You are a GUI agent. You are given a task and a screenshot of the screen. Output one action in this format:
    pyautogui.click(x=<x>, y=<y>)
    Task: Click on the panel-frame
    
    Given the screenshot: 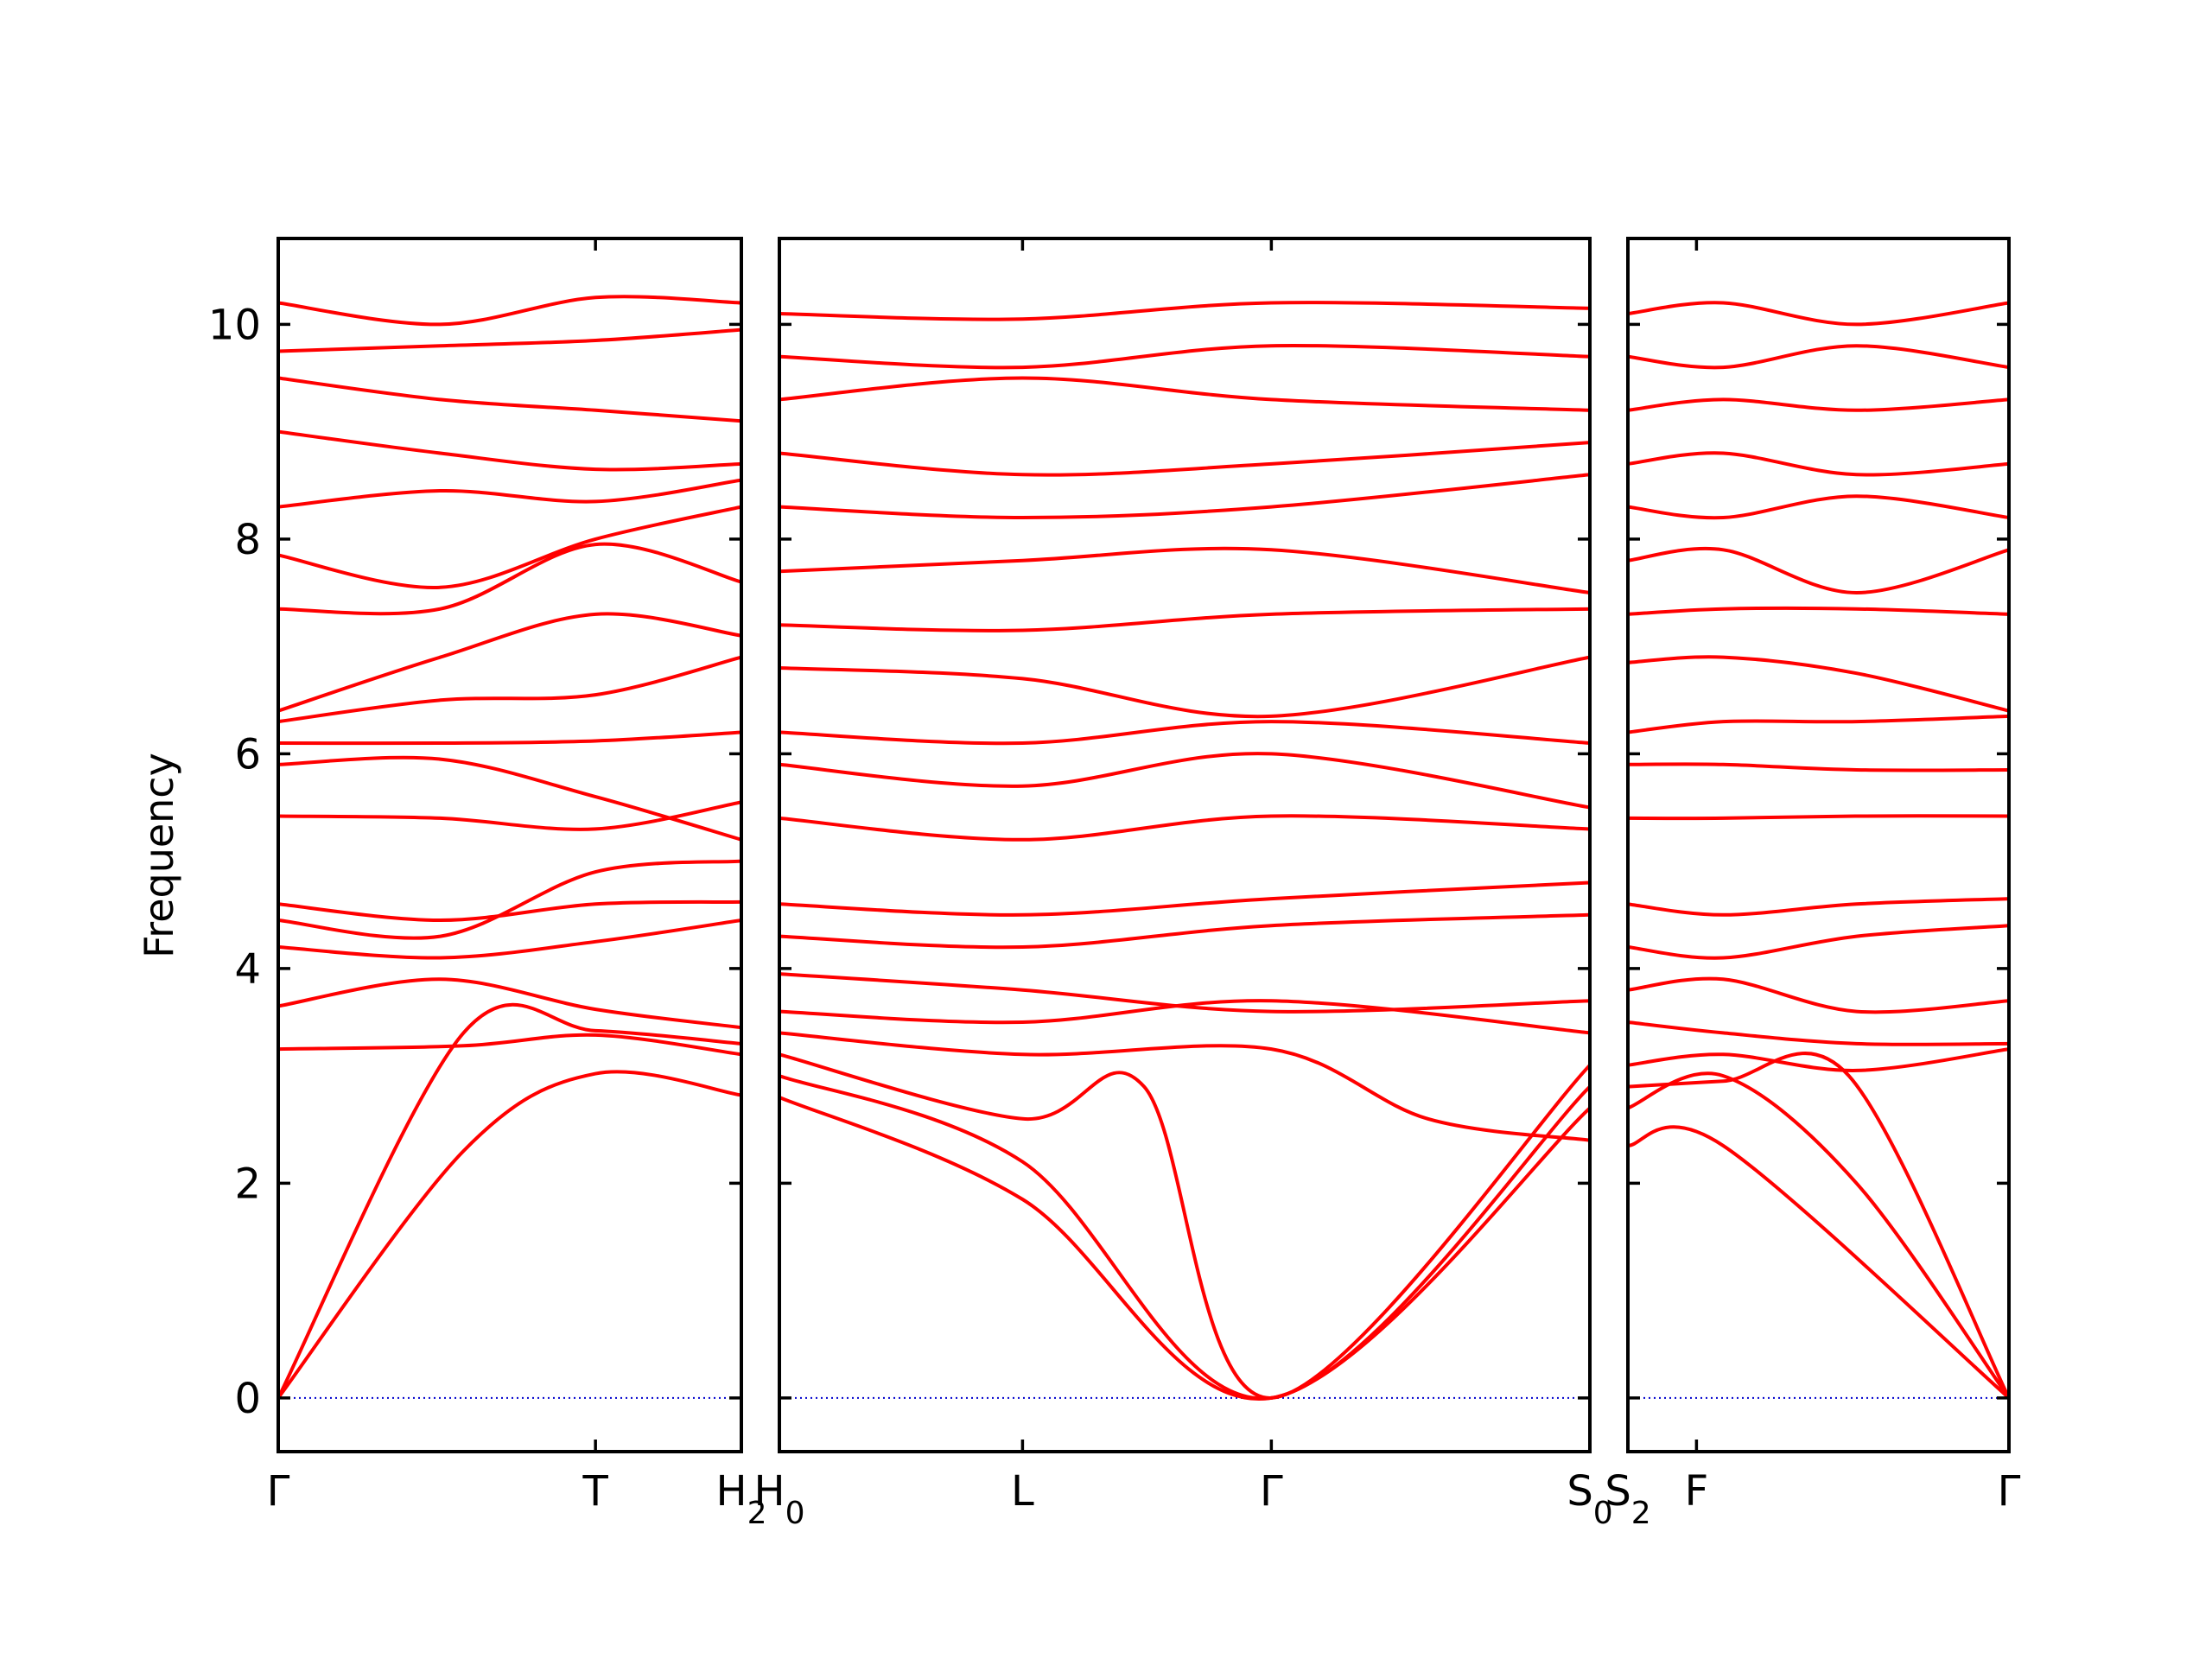 What is the action you would take?
    pyautogui.click(x=1819, y=845)
    